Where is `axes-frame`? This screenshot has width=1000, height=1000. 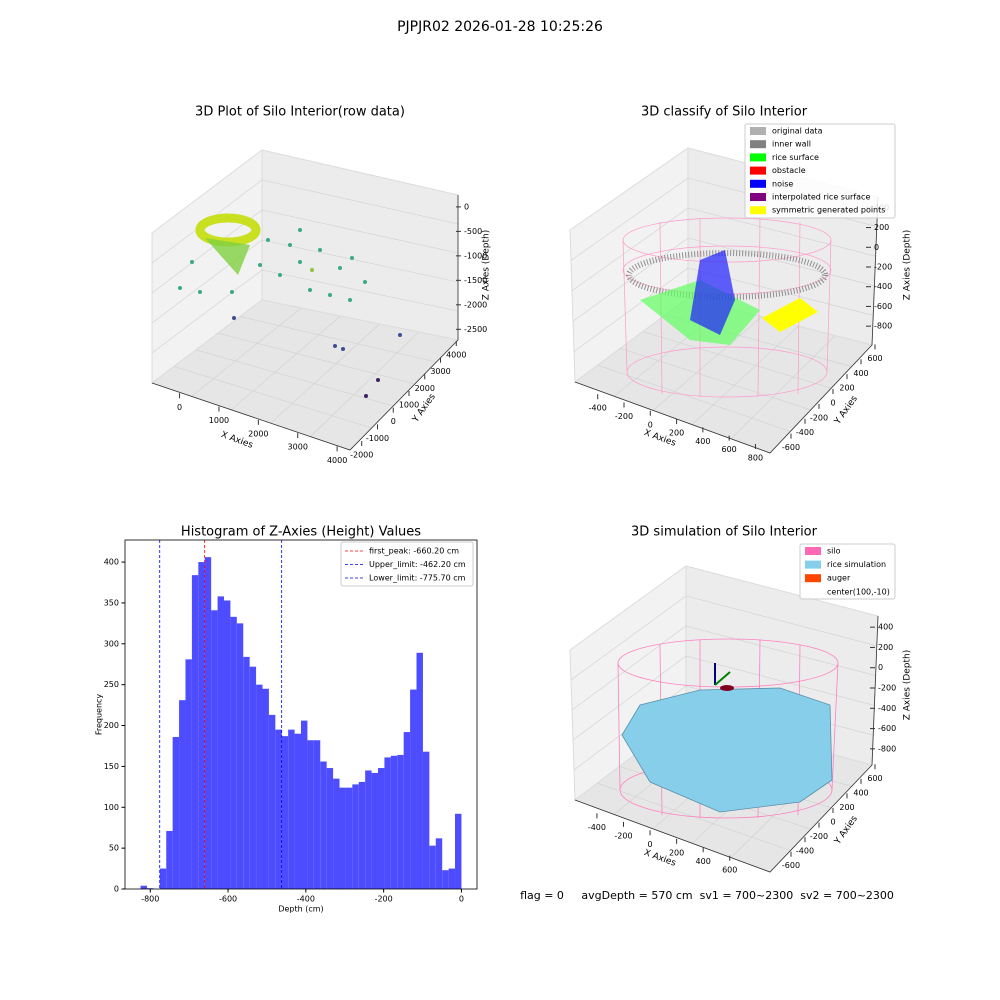
axes-frame is located at coordinates (301, 714).